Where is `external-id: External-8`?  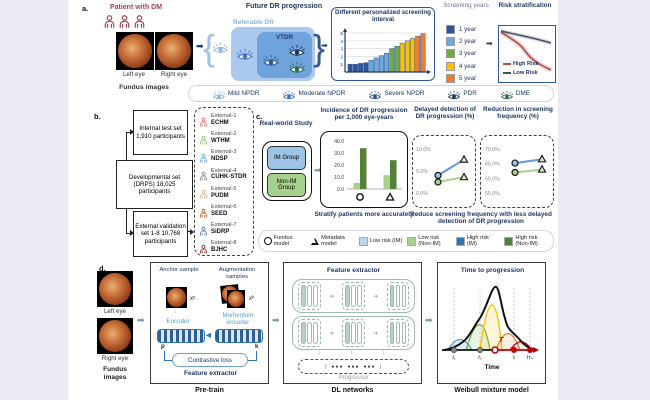 external-id: External-8 is located at coordinates (224, 243).